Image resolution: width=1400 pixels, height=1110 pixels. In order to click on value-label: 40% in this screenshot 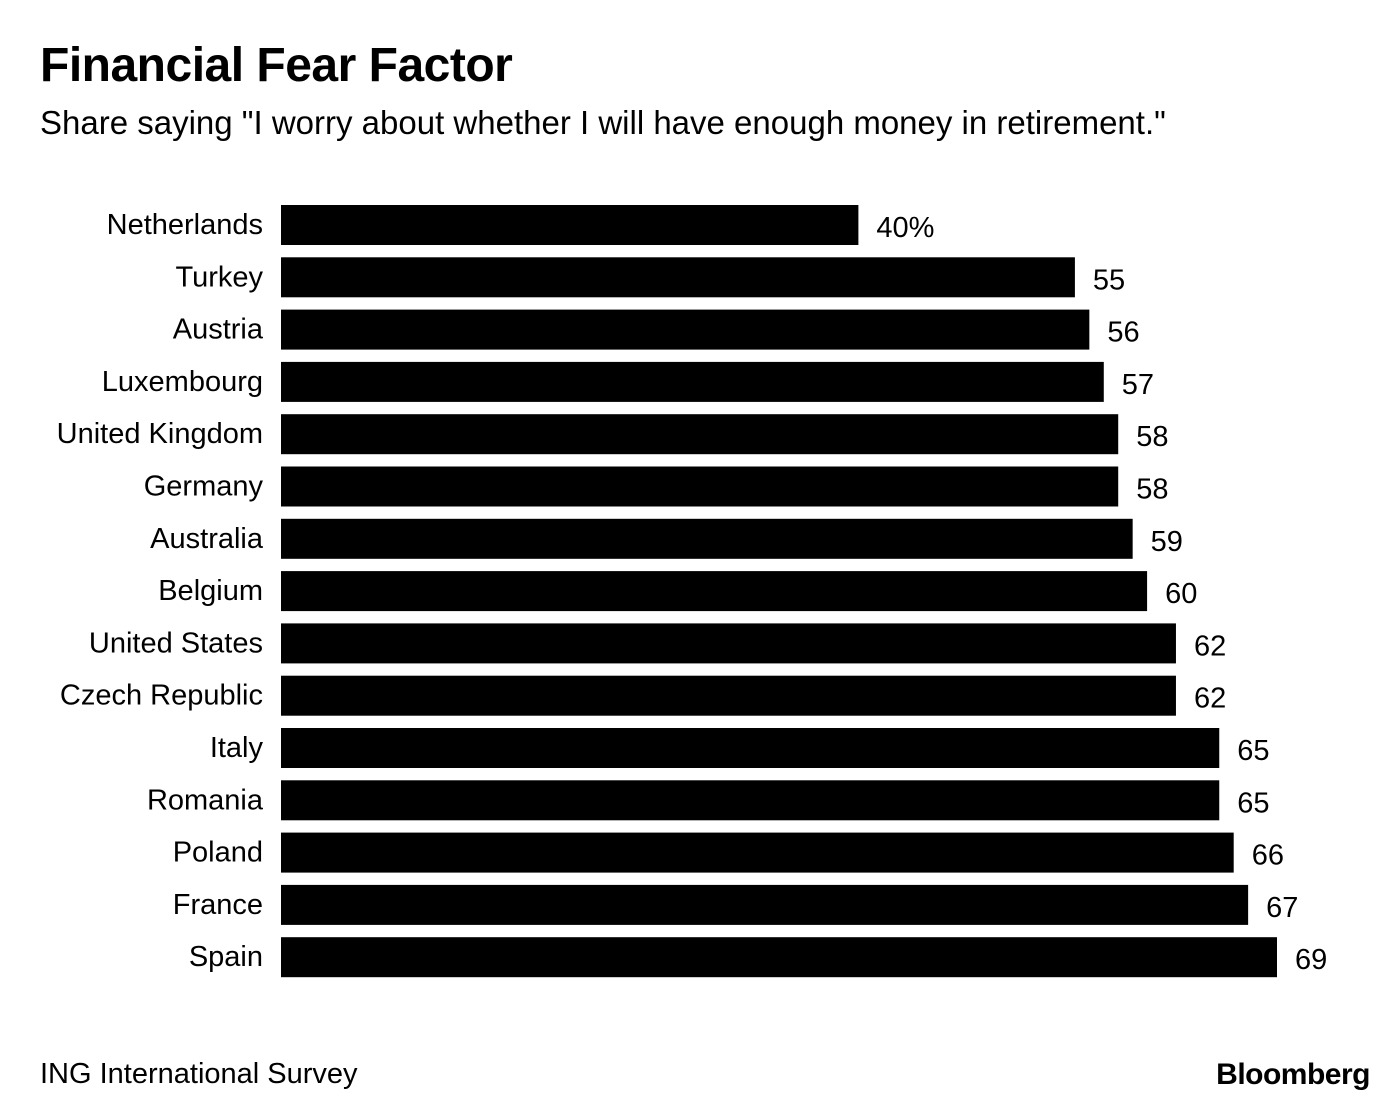, I will do `click(905, 228)`.